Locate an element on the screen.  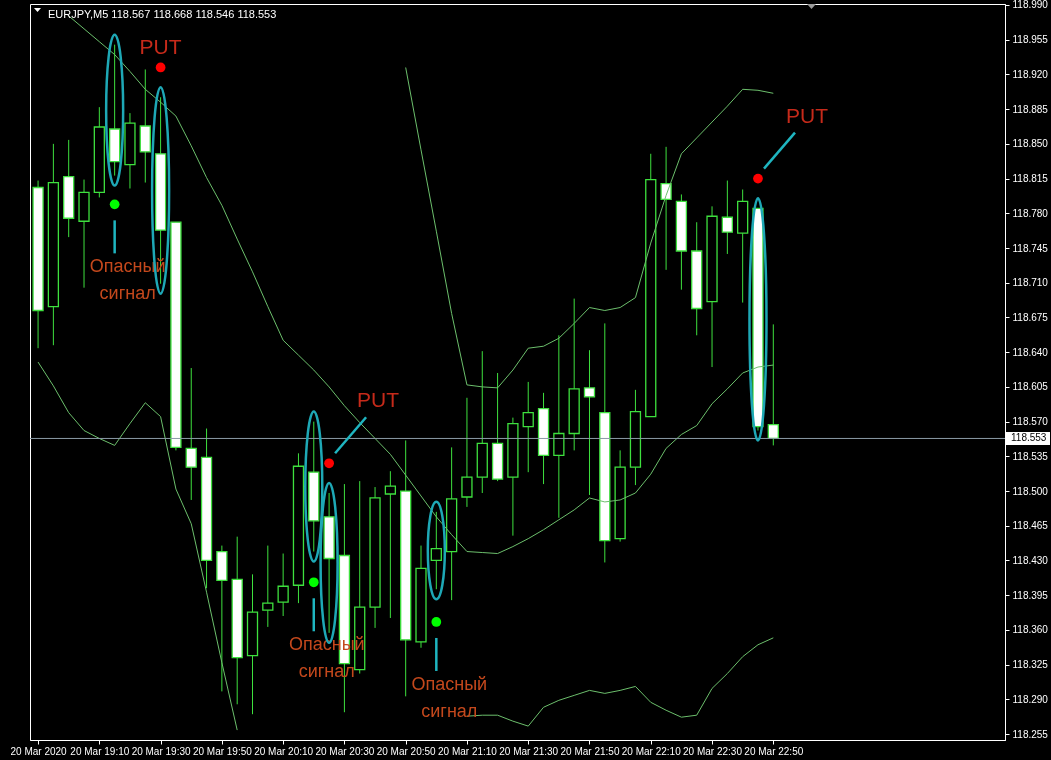
y-tick-label: 118.640 is located at coordinates (1030, 352).